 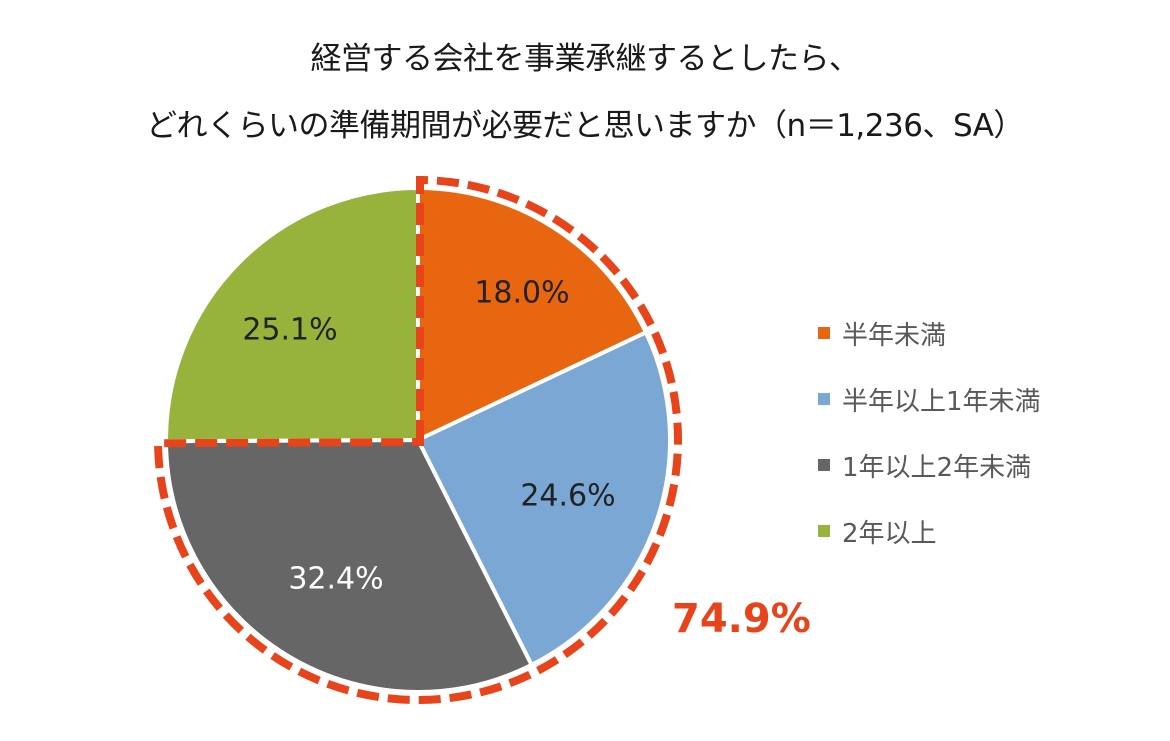 What do you see at coordinates (937, 467) in the screenshot?
I see `legend-label: 1年以上2年未満` at bounding box center [937, 467].